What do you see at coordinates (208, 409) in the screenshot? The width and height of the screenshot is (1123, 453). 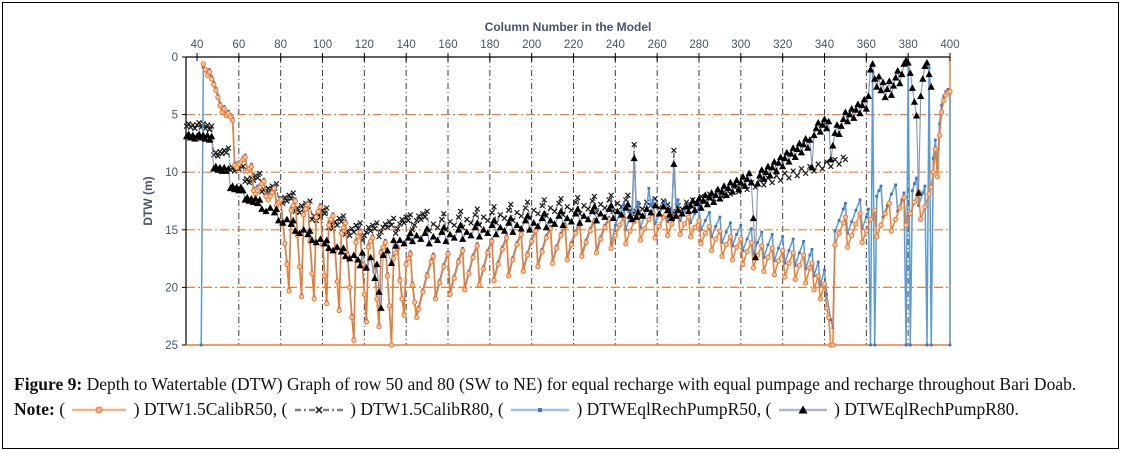 I see `legend-label-dtw15calibr50: DTW1.5CalibR50` at bounding box center [208, 409].